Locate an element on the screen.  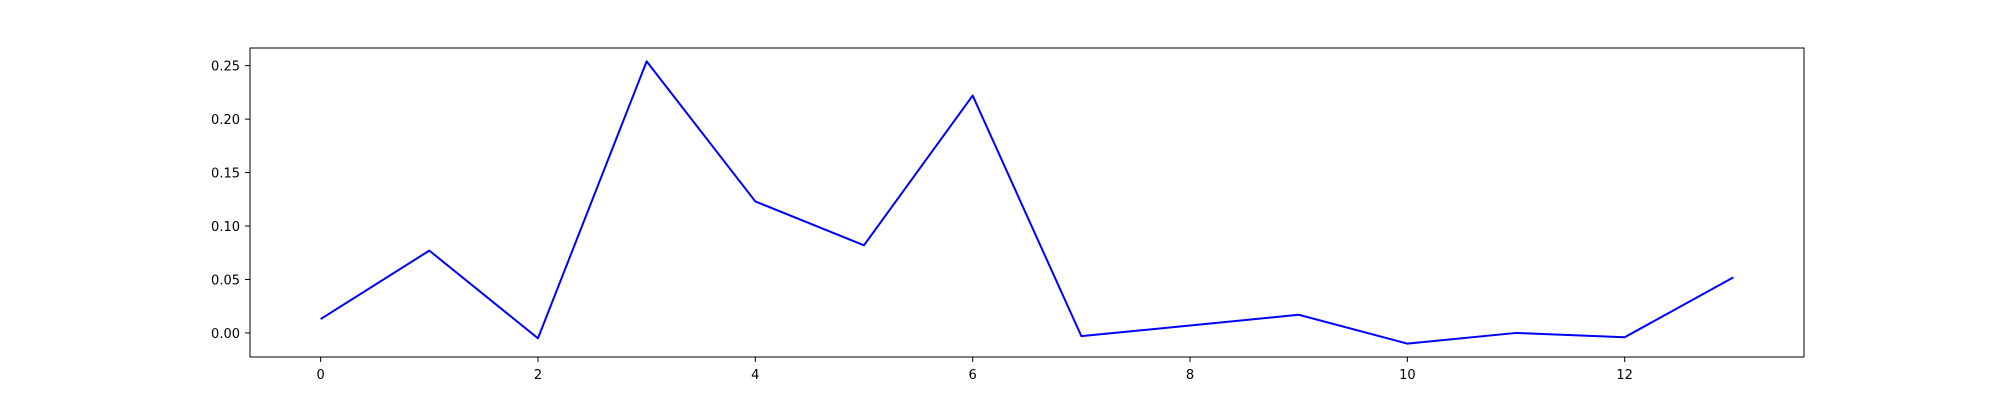
y-tick-label: 0.05 is located at coordinates (225, 280).